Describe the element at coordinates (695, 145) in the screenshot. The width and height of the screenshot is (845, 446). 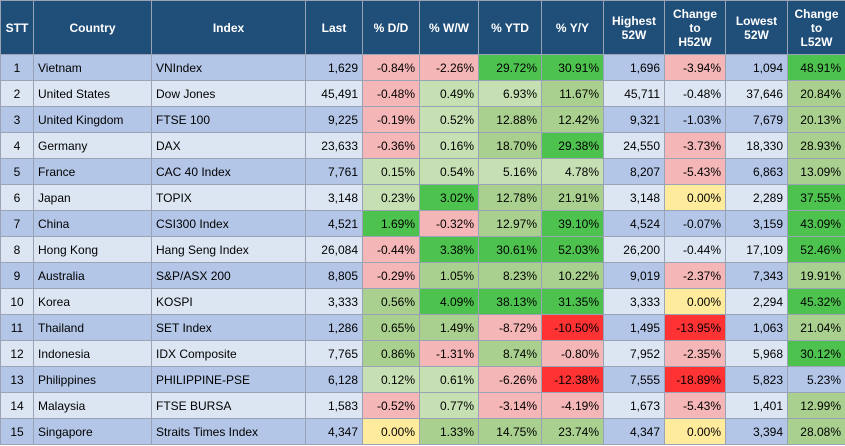
I see `cell-change-to-h52w: -3.73%` at that location.